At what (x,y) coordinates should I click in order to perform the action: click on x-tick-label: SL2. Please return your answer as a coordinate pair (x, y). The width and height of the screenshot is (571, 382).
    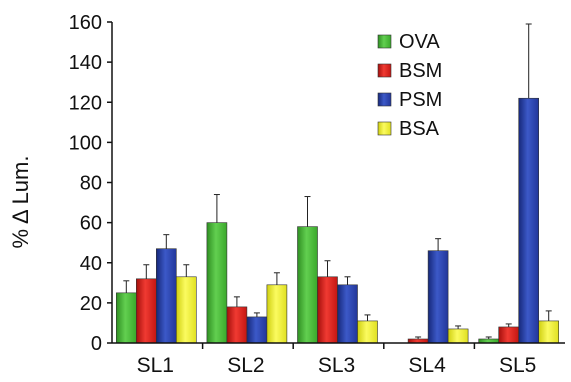
    Looking at the image, I should click on (245, 365).